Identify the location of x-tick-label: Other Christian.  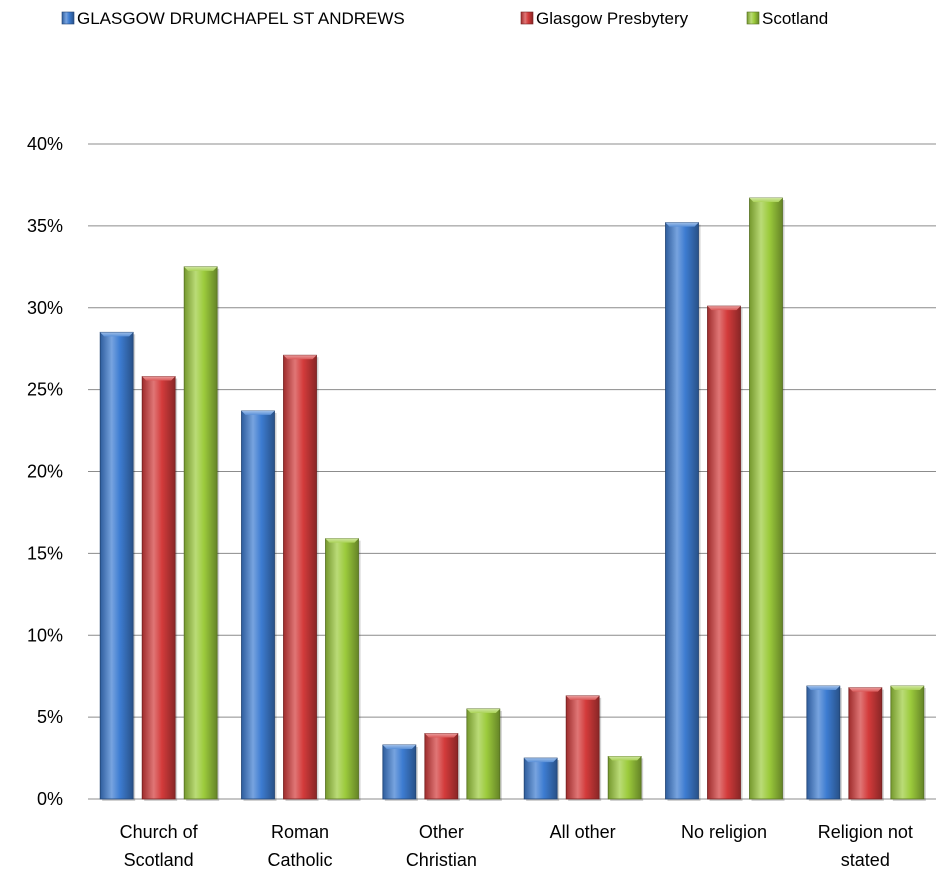
(441, 846).